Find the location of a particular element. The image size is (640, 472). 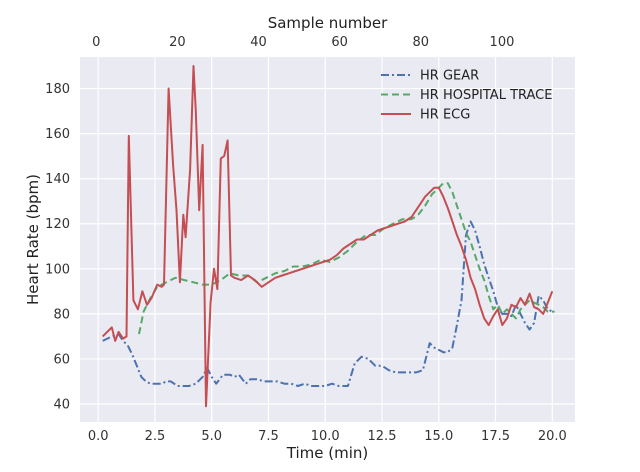

x-tick-label: 17.5 is located at coordinates (495, 436).